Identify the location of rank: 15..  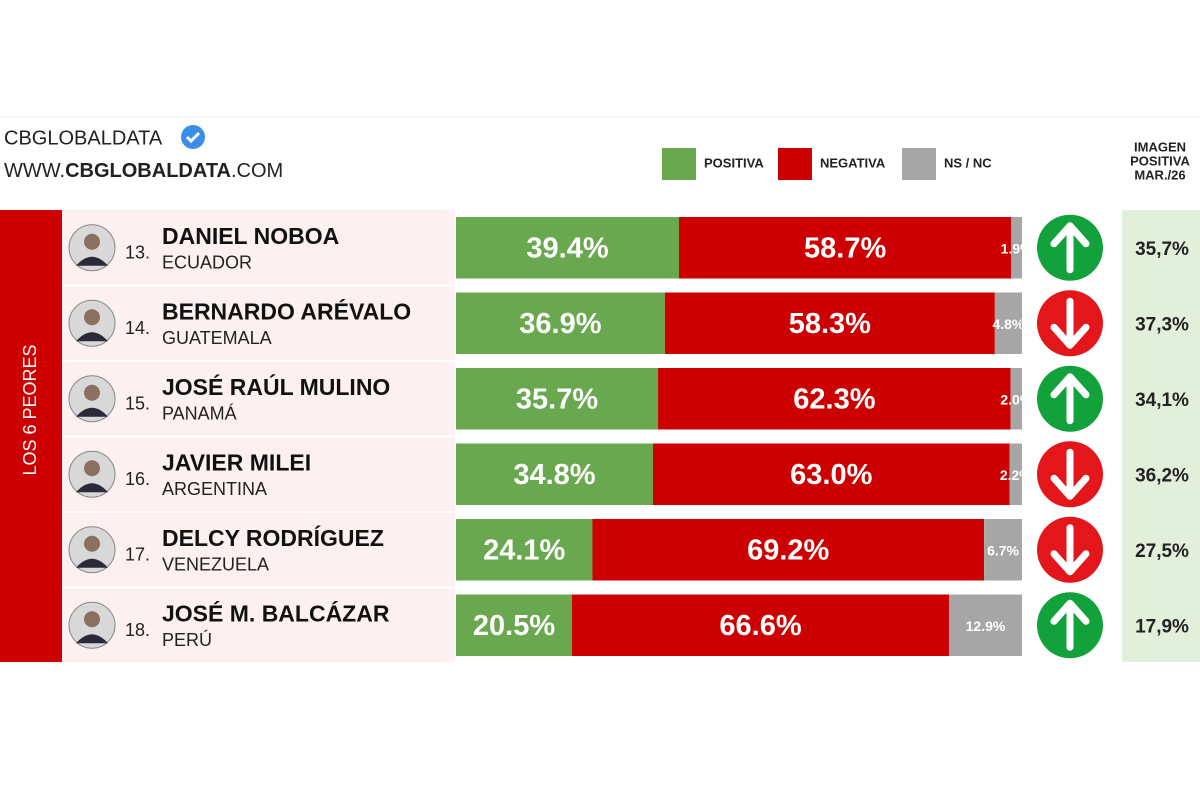
(137, 404).